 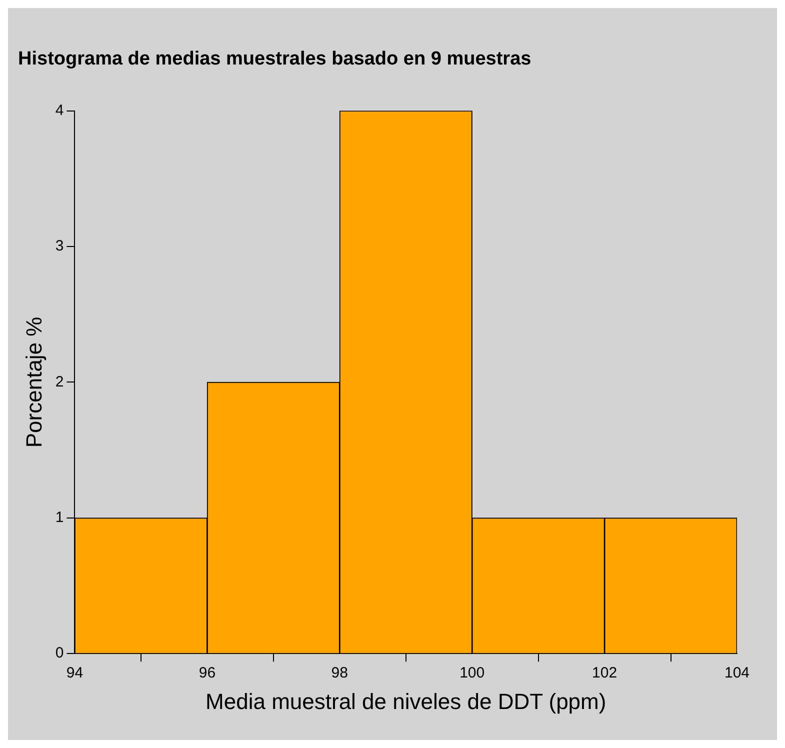 I want to click on y-axis-title: Porcentaje %, so click(x=33, y=382).